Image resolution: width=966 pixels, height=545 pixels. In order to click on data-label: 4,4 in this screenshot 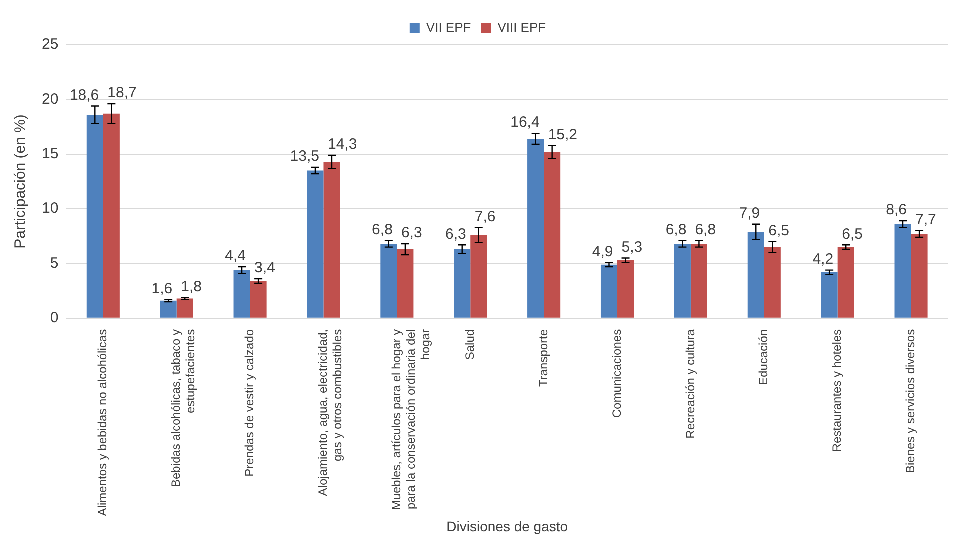, I will do `click(235, 256)`.